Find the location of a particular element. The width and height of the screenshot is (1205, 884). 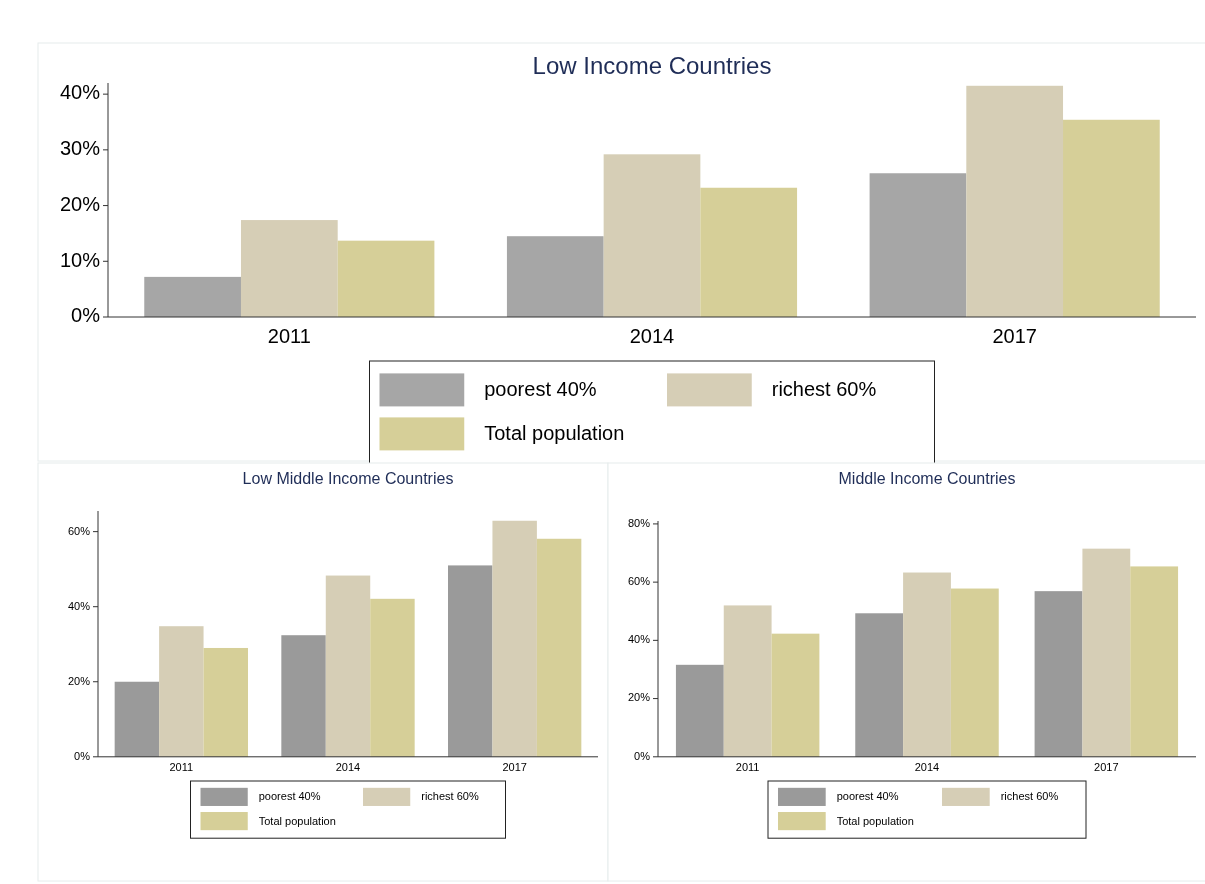

chart-title: Middle Income Countries is located at coordinates (927, 478).